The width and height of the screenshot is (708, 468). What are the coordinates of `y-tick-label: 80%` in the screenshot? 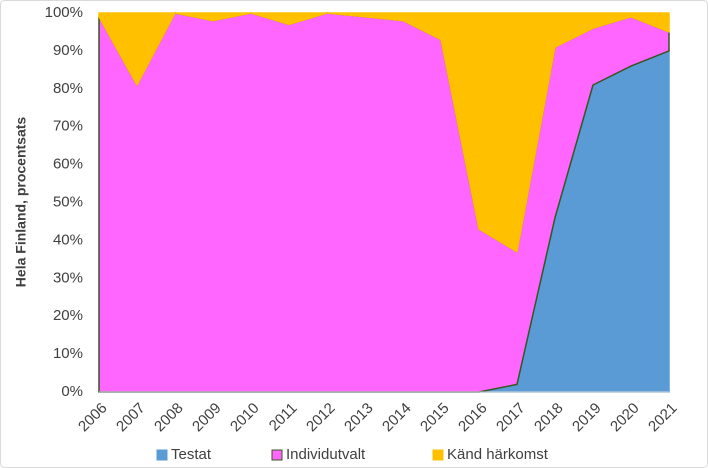 It's located at (68, 88).